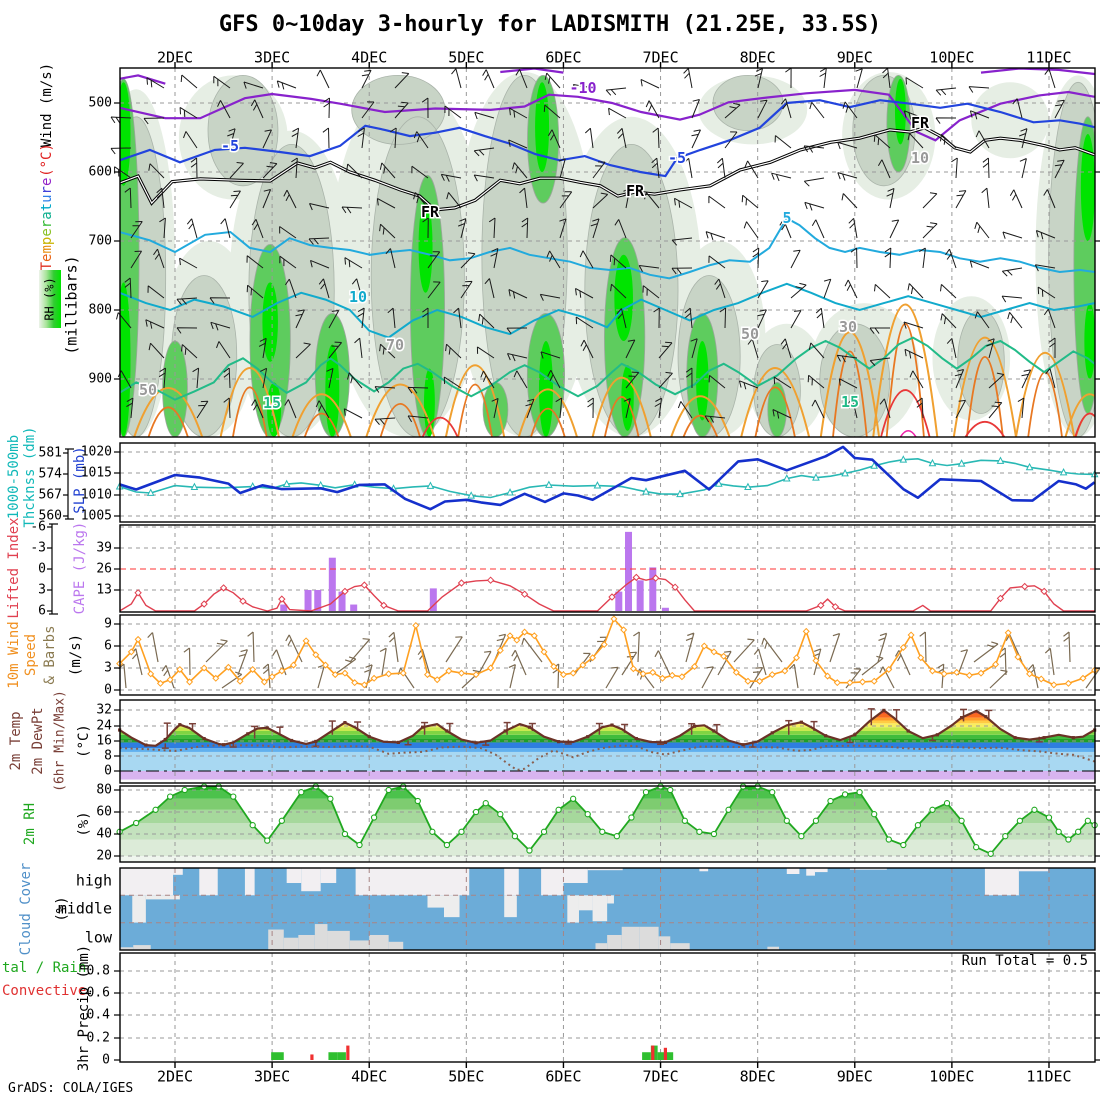 The width and height of the screenshot is (1100, 1100). I want to click on precip-tick: 0.4, so click(98, 1015).